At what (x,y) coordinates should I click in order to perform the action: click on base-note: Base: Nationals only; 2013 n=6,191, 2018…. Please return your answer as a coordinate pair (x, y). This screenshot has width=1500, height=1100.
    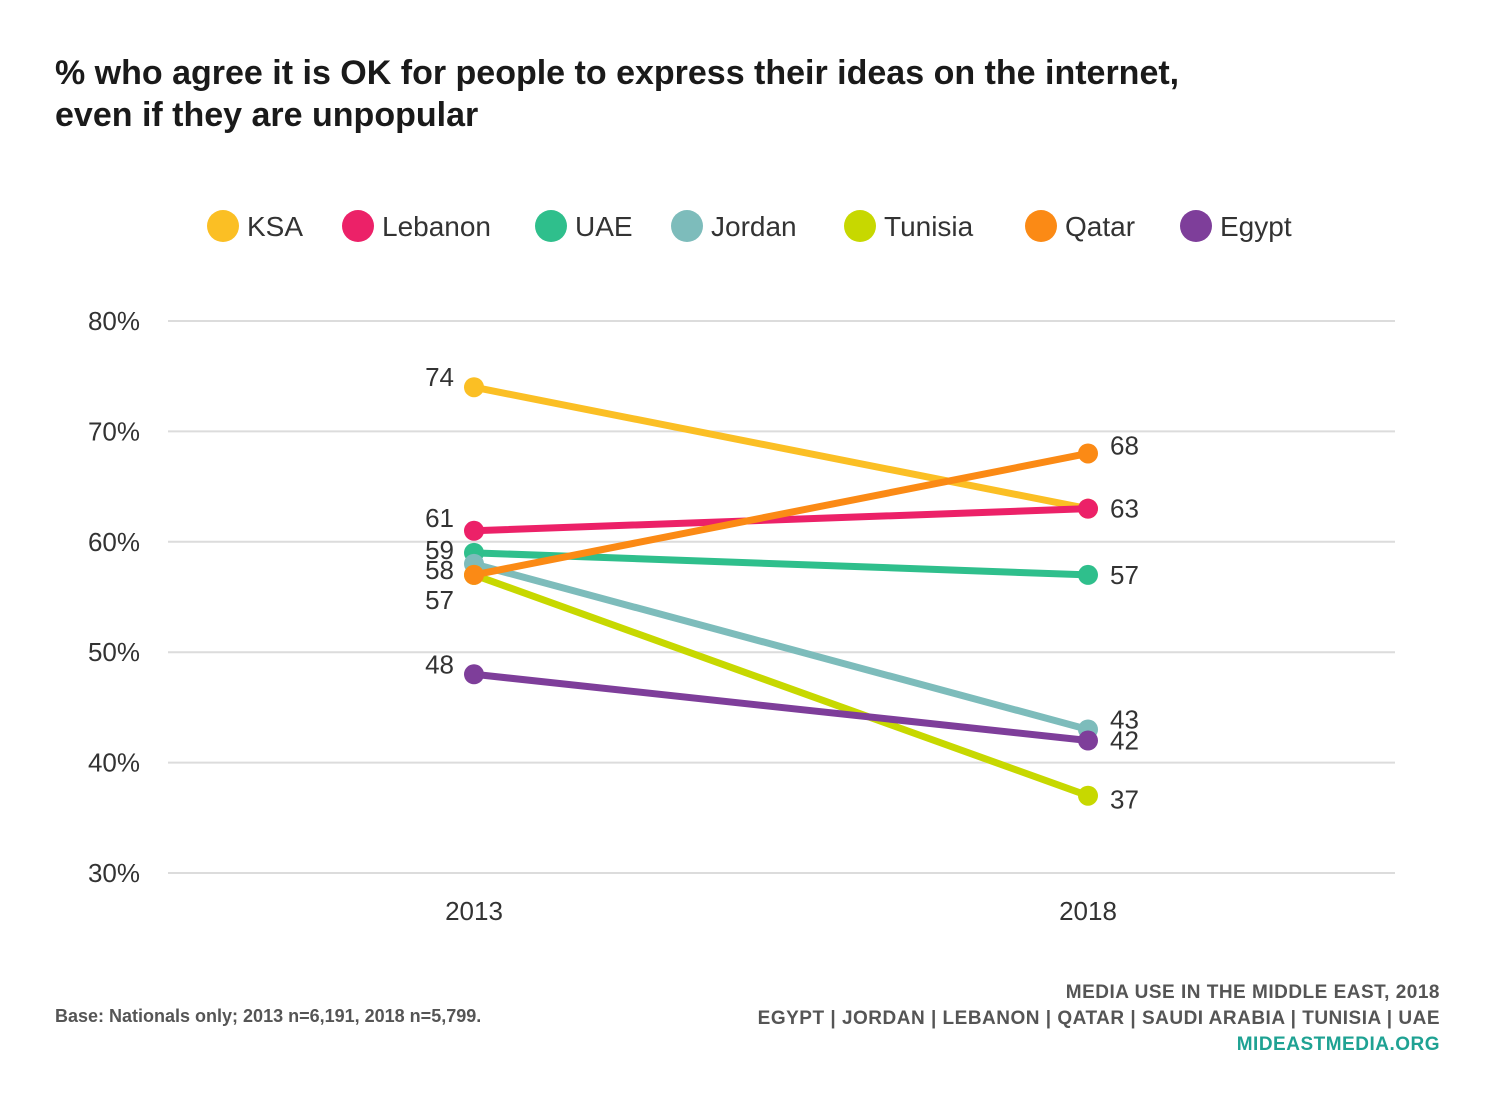
    Looking at the image, I should click on (268, 1016).